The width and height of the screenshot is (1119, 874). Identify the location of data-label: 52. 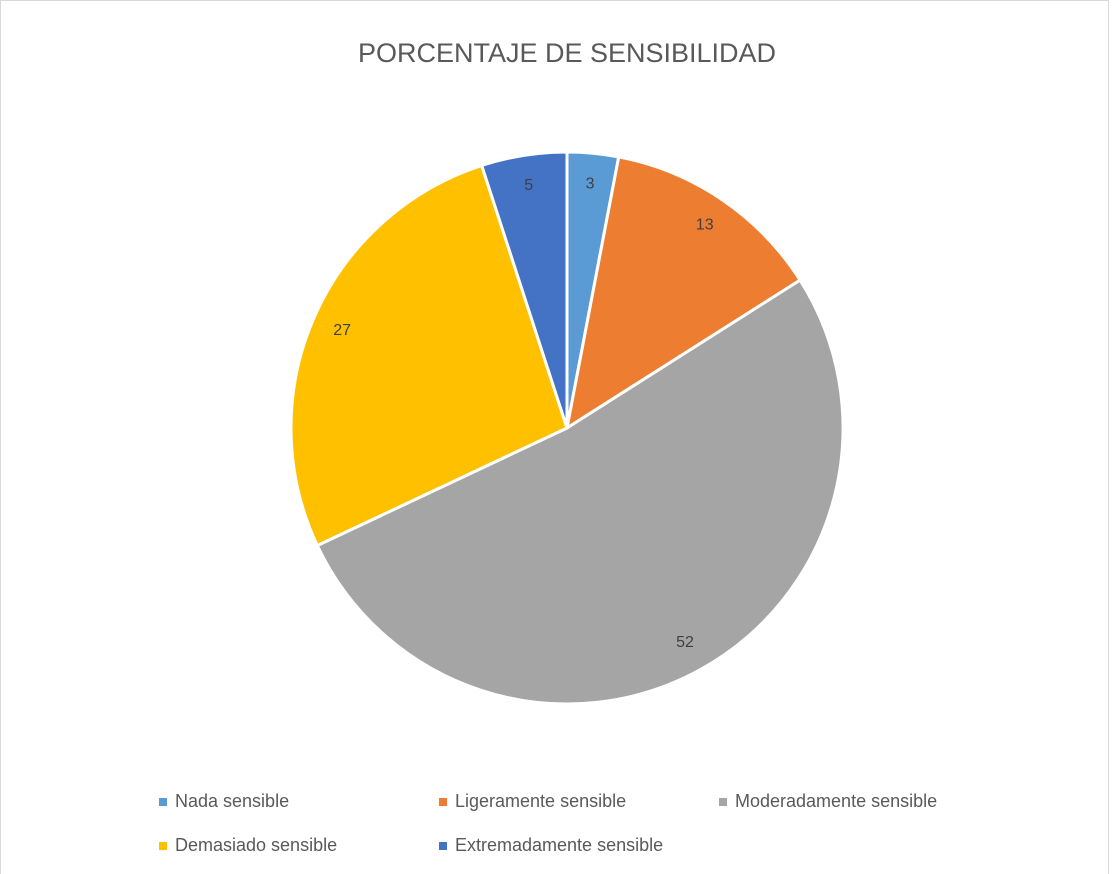
(685, 642).